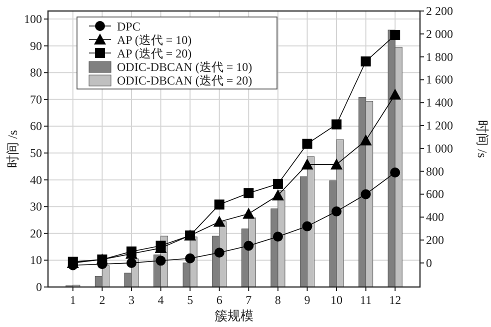 This screenshot has width=491, height=327. I want to click on y2-tick-label: 200, so click(435, 240).